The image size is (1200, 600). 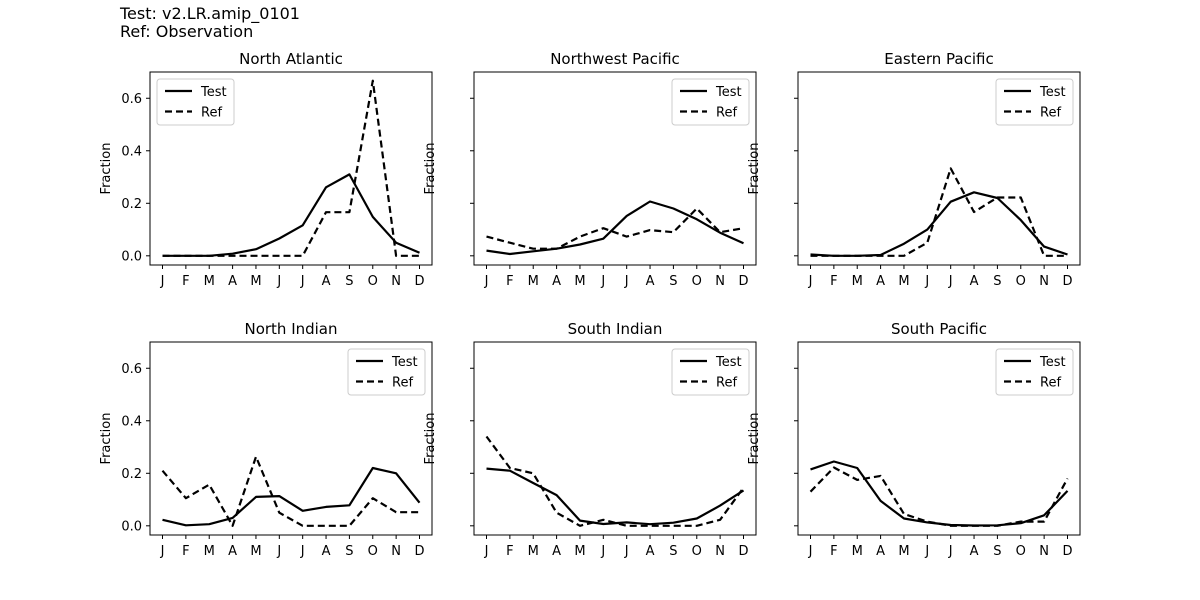 What do you see at coordinates (1052, 92) in the screenshot?
I see `eastern-pacific-legend-label-test: Test` at bounding box center [1052, 92].